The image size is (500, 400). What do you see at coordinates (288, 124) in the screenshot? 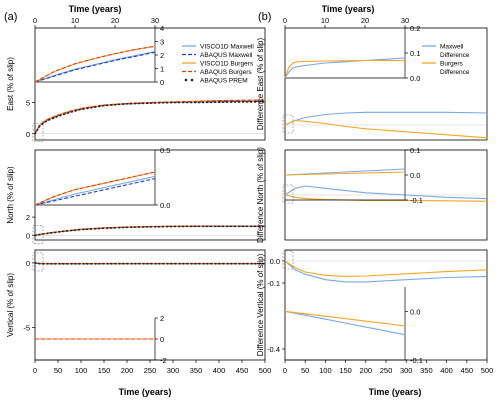
I see `b-east-zoom-box` at bounding box center [288, 124].